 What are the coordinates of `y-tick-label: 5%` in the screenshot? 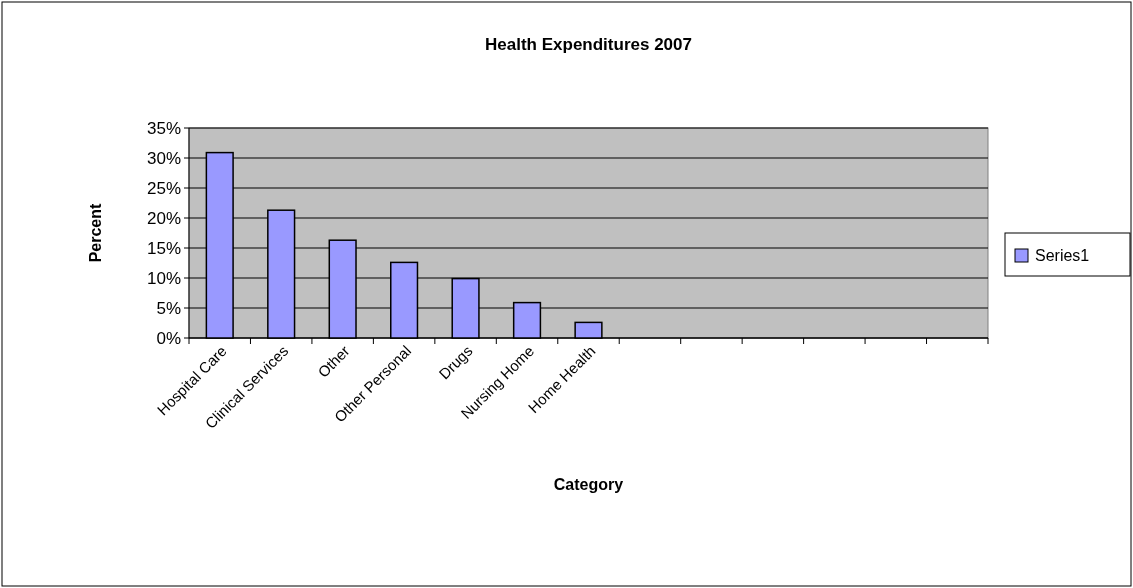 It's located at (168, 308).